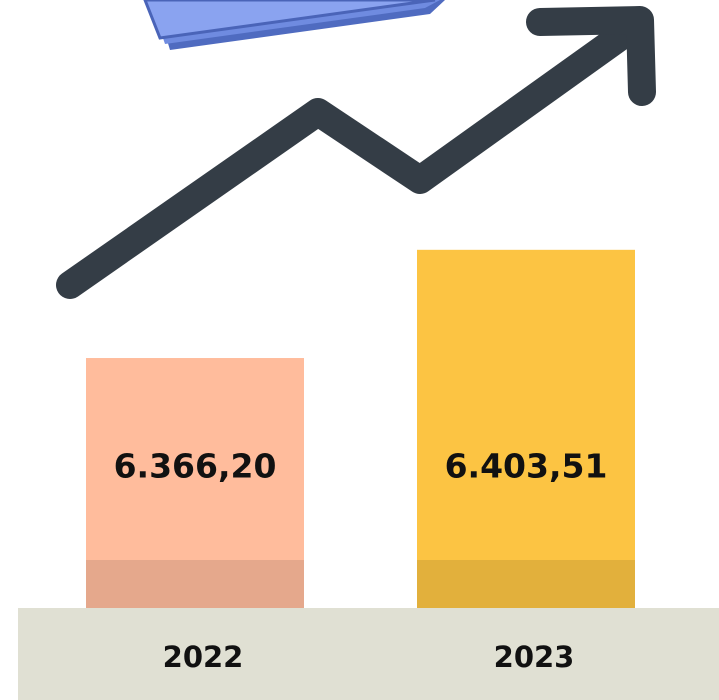 The image size is (719, 700). What do you see at coordinates (203, 657) in the screenshot?
I see `x-tick-label: 2022` at bounding box center [203, 657].